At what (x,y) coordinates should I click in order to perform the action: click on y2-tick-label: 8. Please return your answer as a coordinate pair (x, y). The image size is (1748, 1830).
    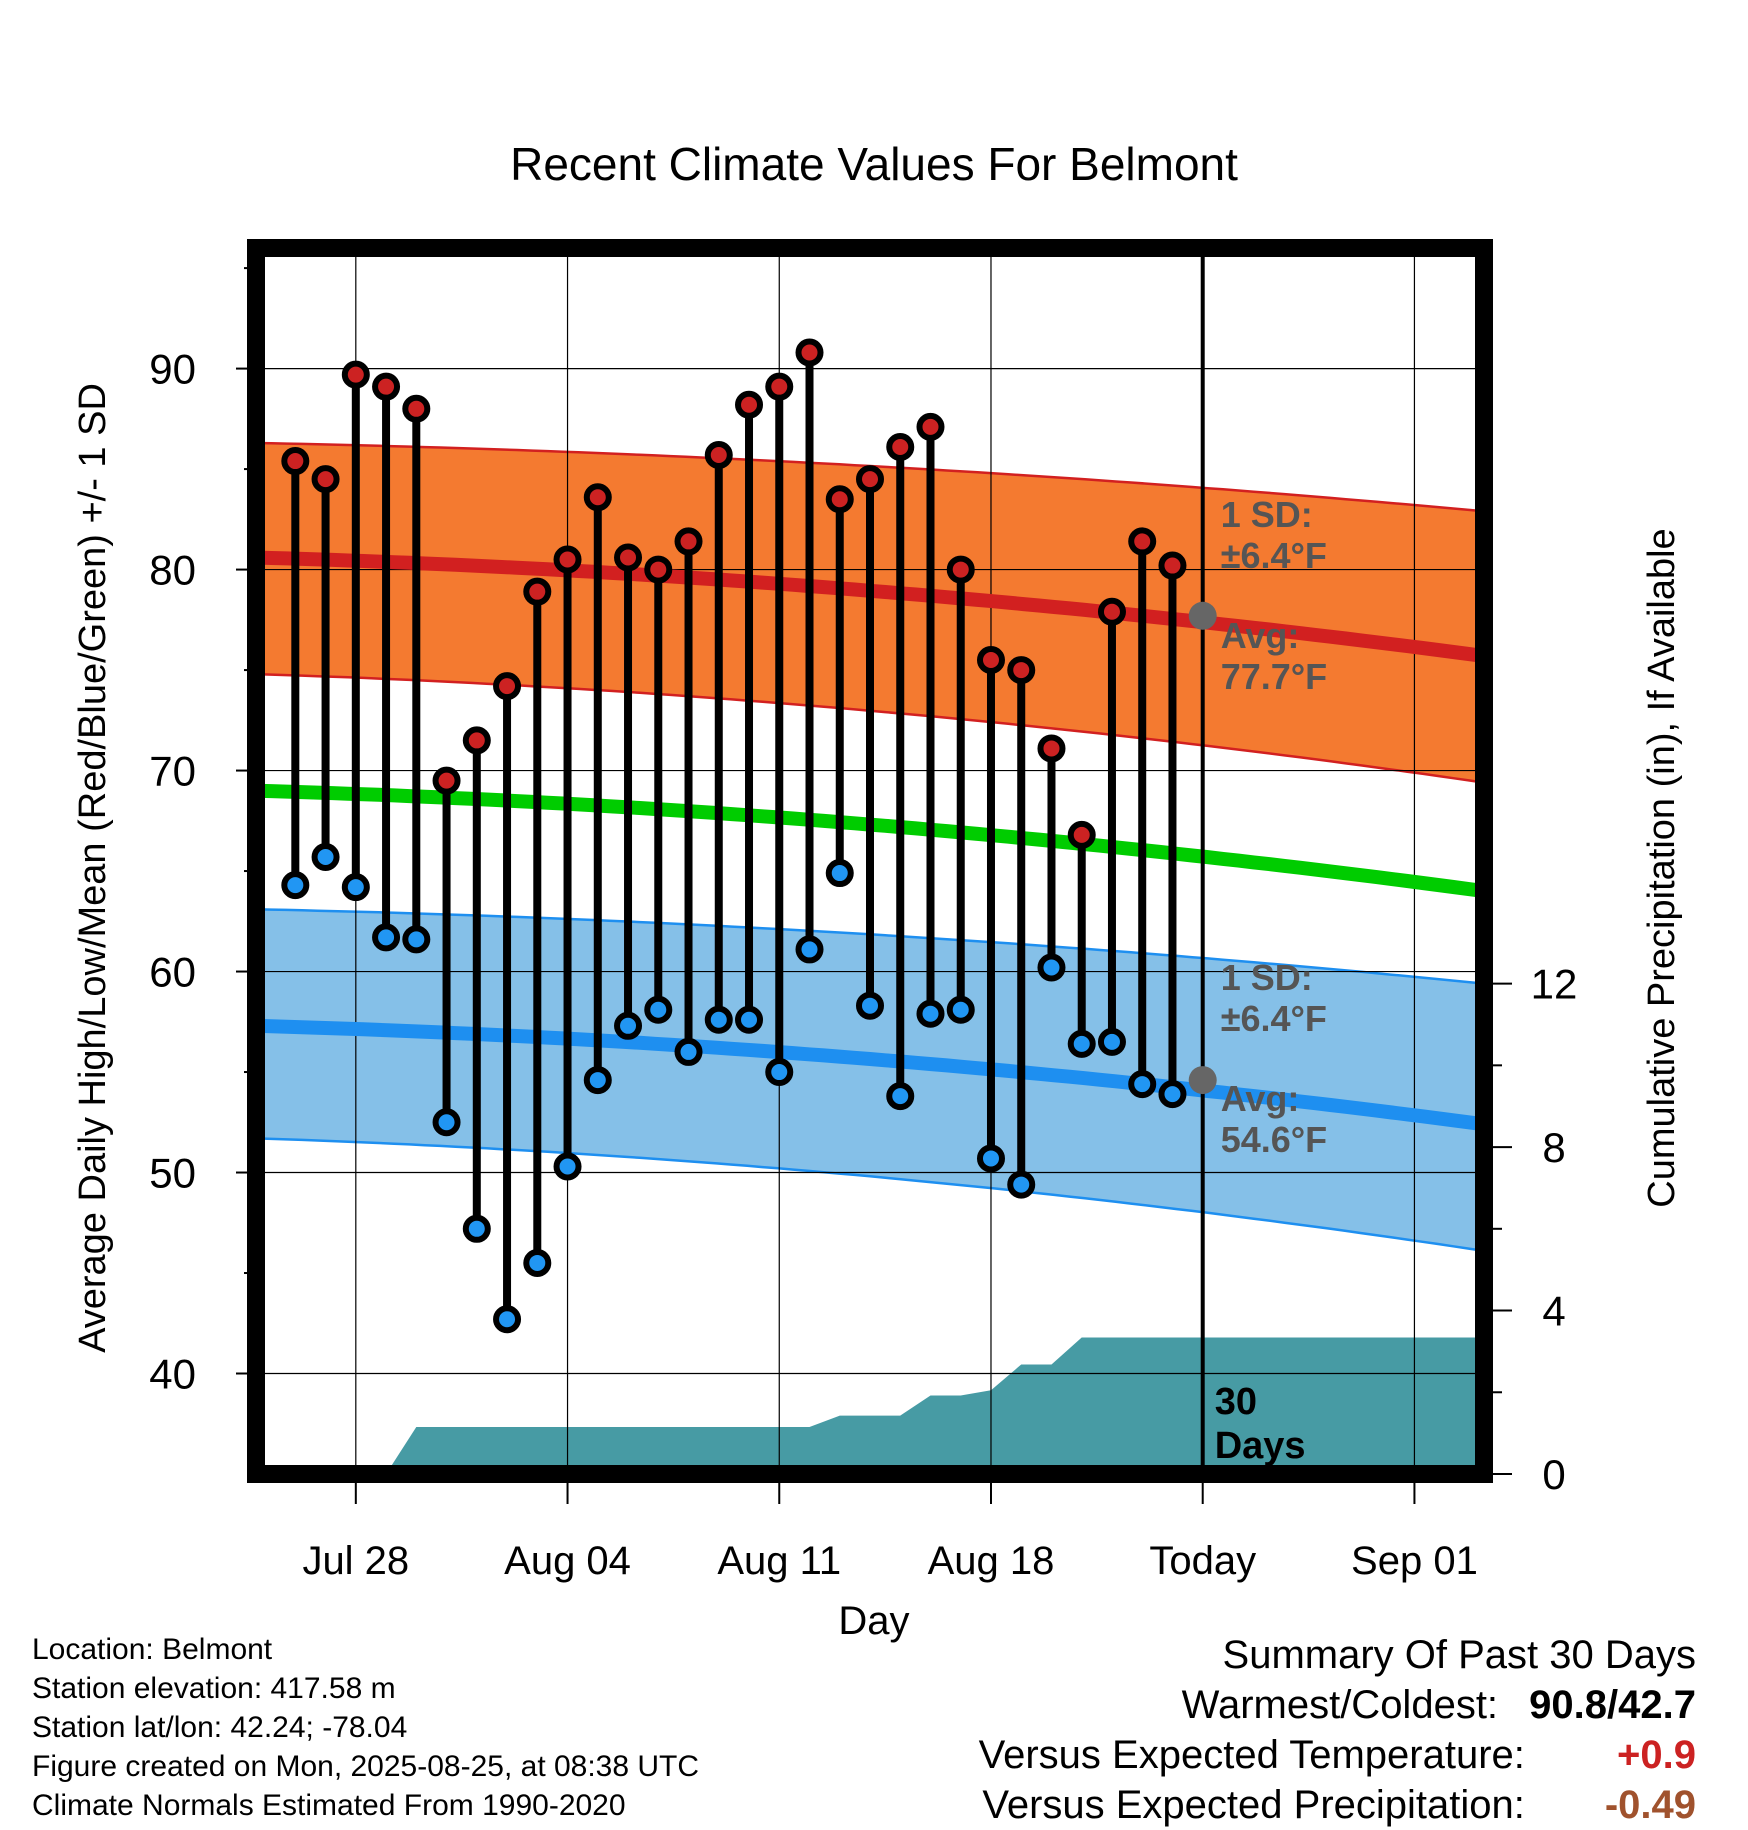
    Looking at the image, I should click on (1553, 1147).